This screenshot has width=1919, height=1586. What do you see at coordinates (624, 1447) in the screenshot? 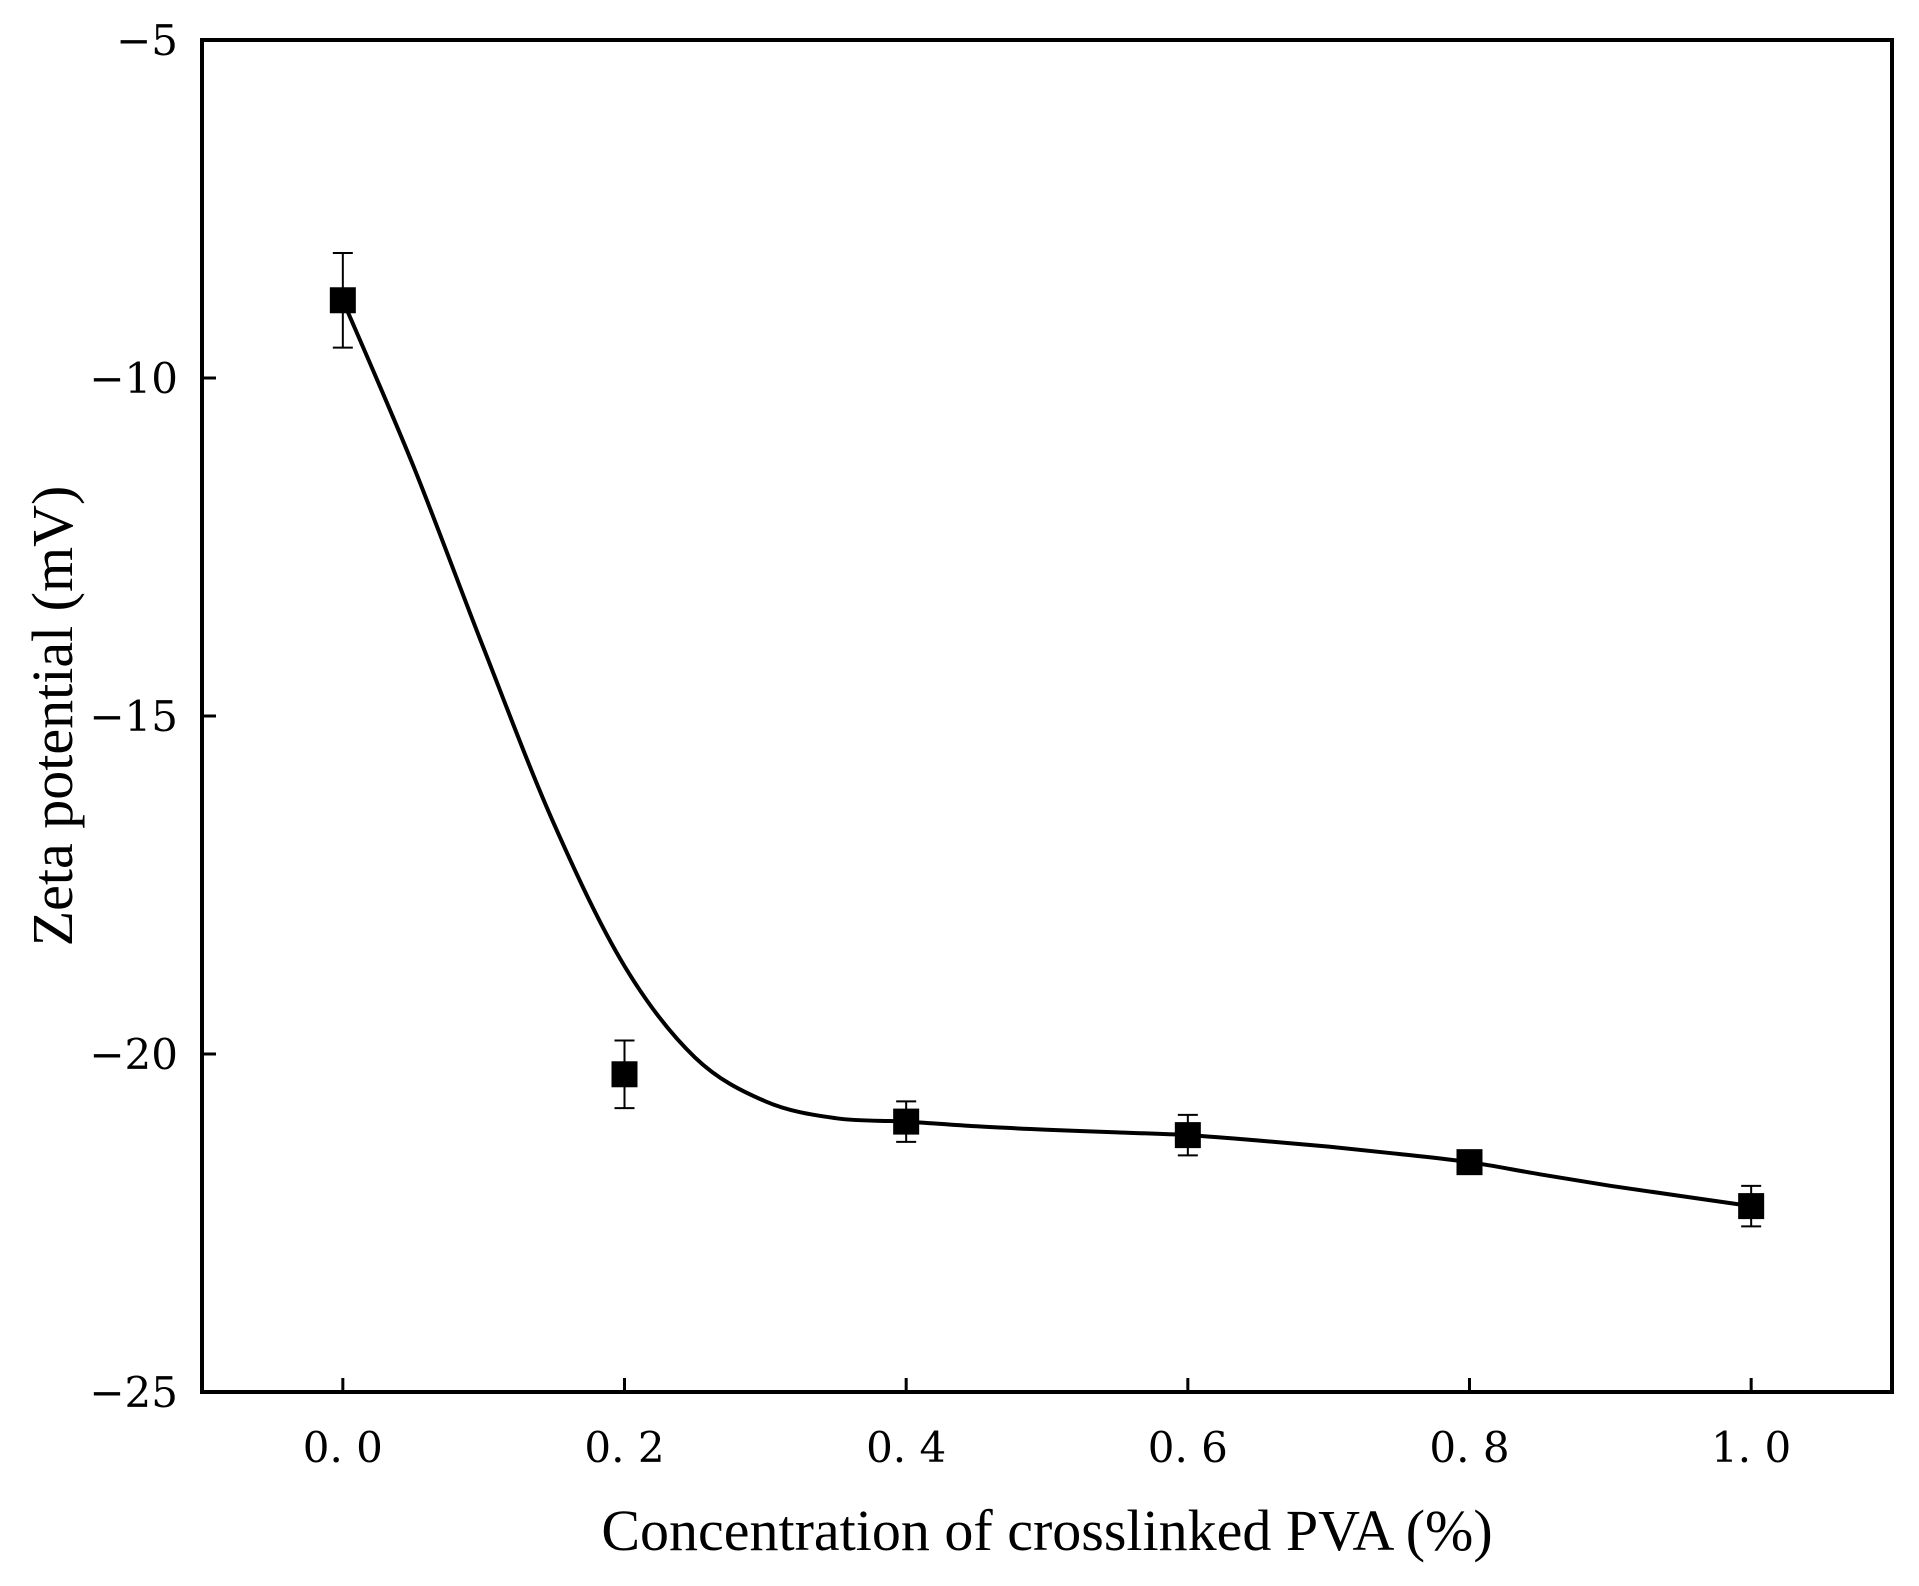
I see `x-tick-label: 0. 2` at bounding box center [624, 1447].